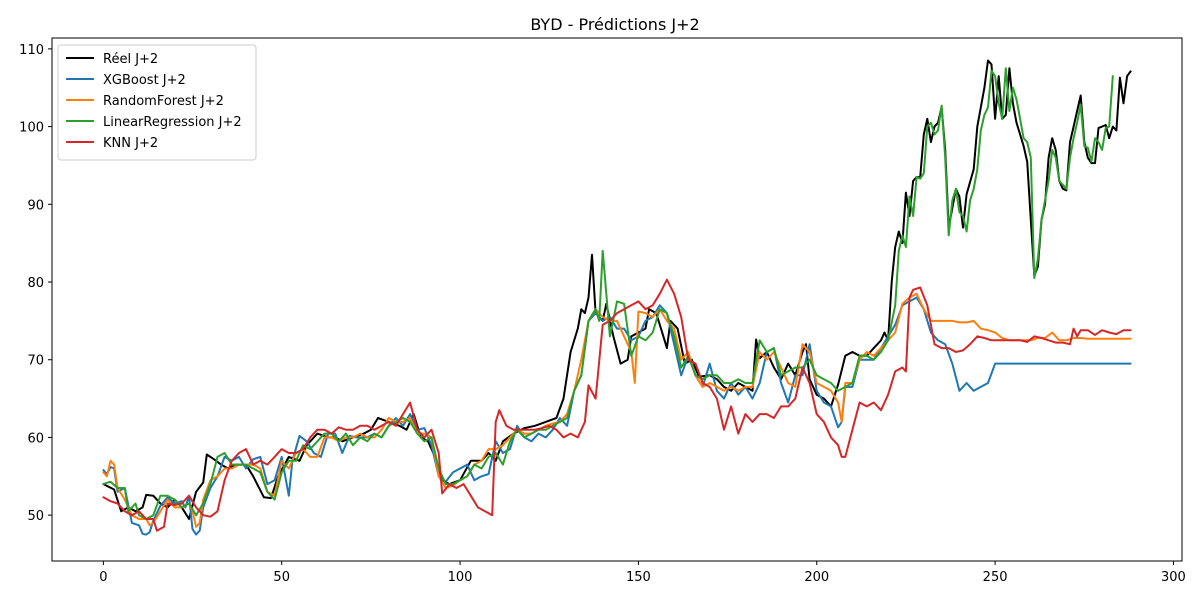 The height and width of the screenshot is (600, 1200). Describe the element at coordinates (614, 24) in the screenshot. I see `chart-title: BYD - Prédictions J+2` at that location.